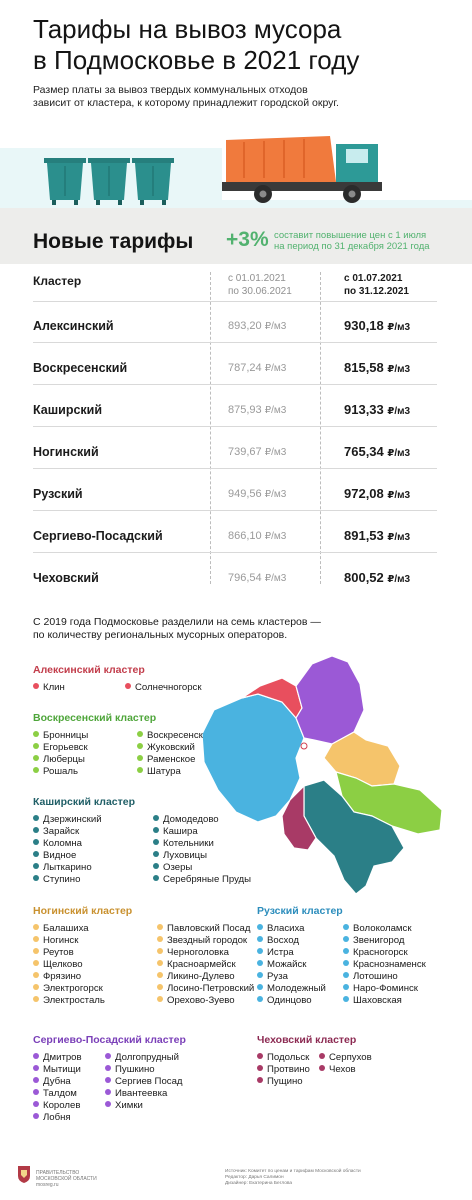 This screenshot has height=1200, width=472. I want to click on city-list-item: Красноармейск, so click(205, 965).